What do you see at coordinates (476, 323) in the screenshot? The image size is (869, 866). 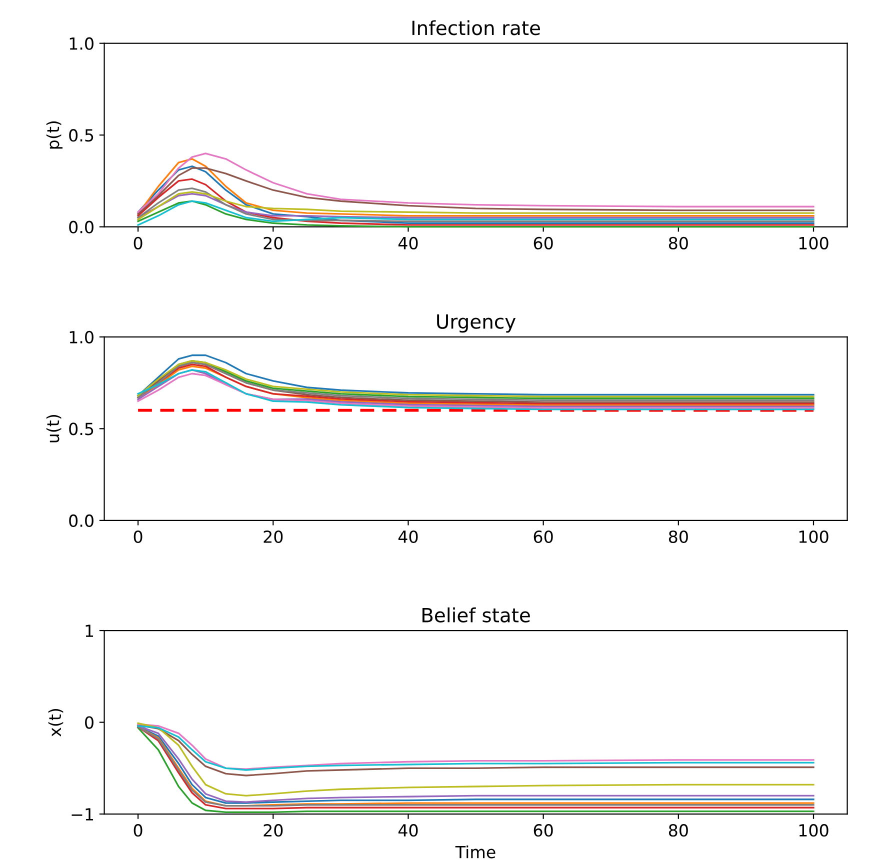 I see `chart-title: Urgency` at bounding box center [476, 323].